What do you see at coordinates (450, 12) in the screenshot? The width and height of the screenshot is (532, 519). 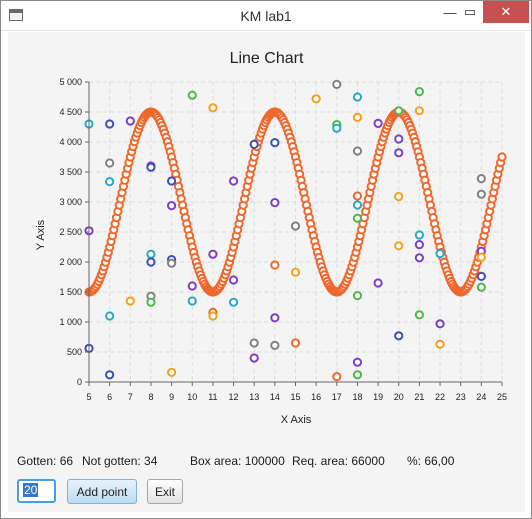 I see `minimize-button: —` at bounding box center [450, 12].